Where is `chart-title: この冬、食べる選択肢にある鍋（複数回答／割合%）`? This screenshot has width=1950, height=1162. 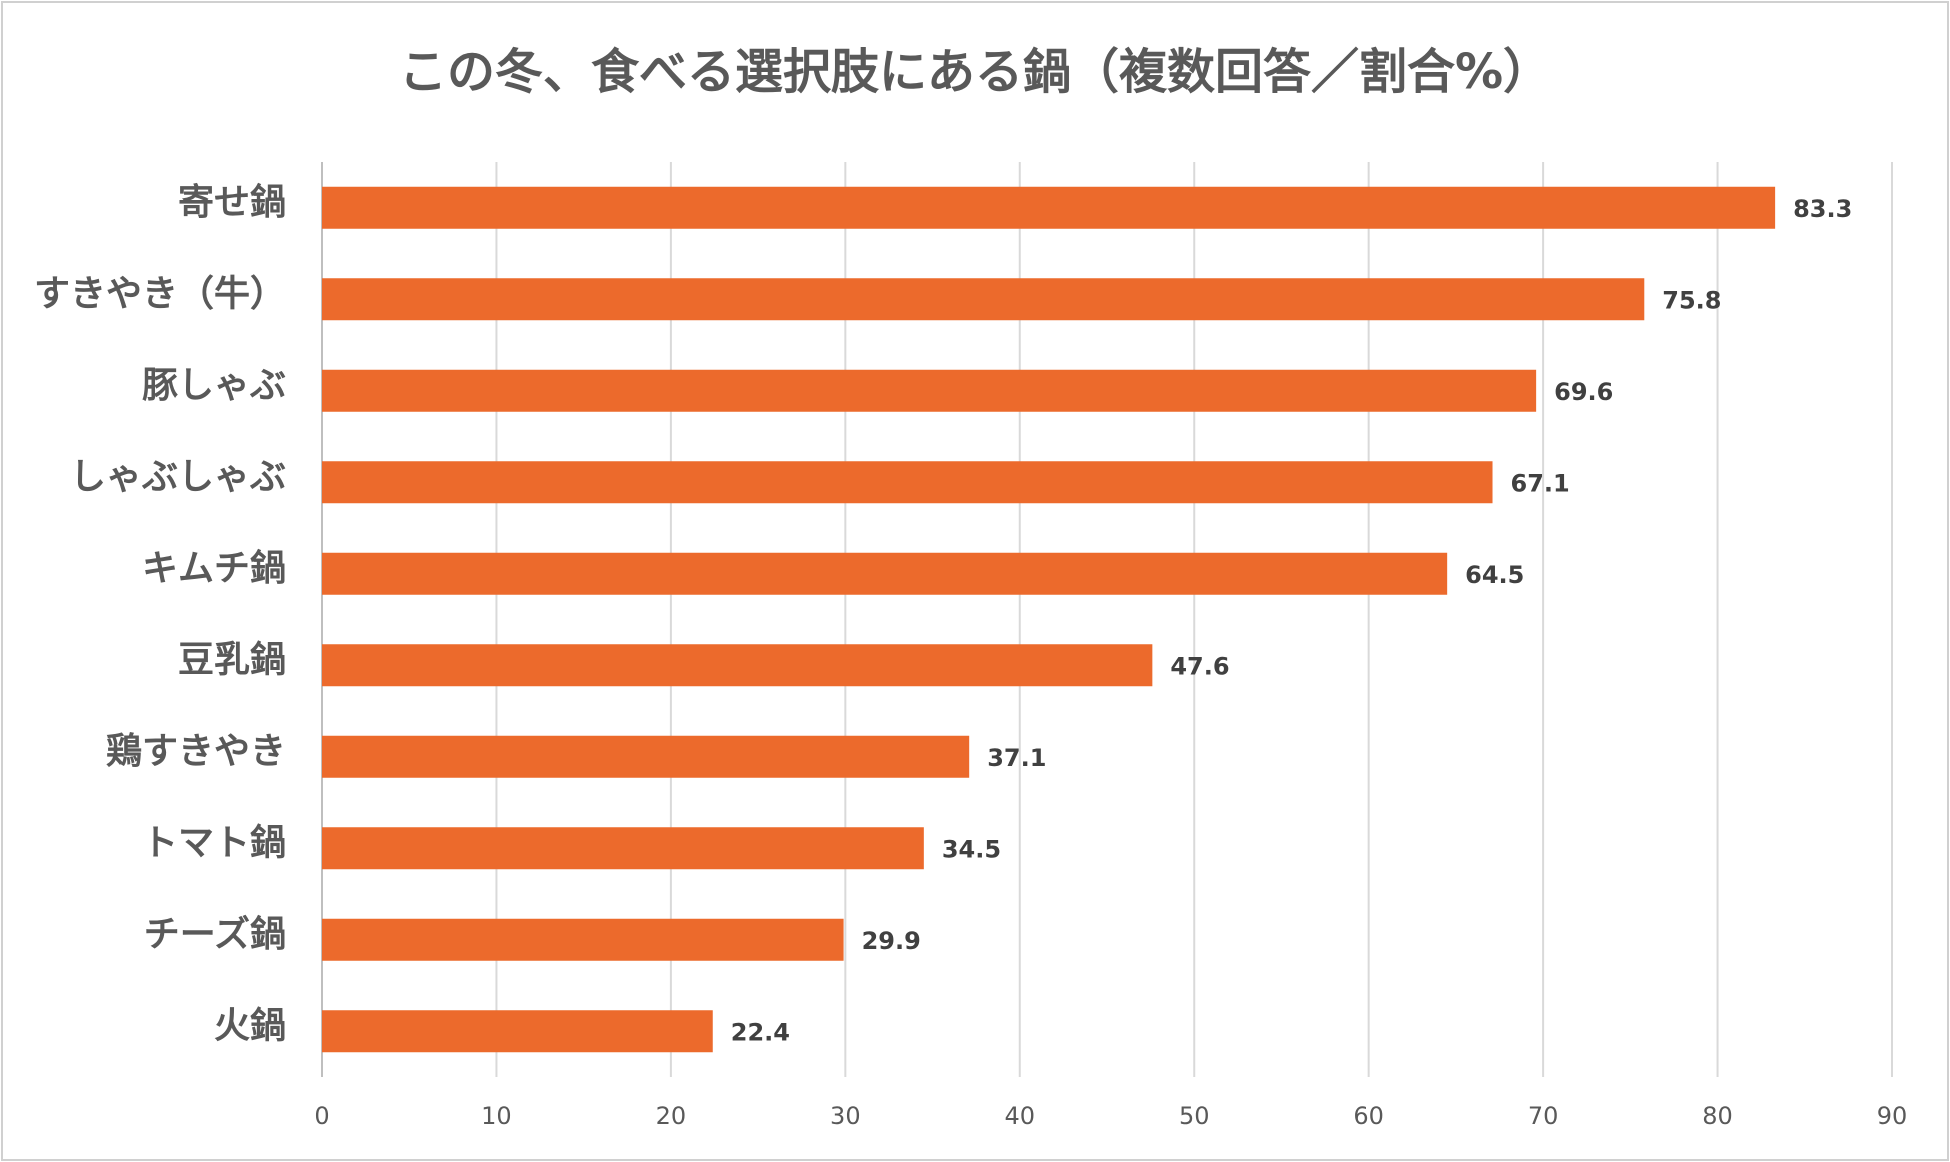 chart-title: この冬、食べる選択肢にある鍋（複数回答／割合%） is located at coordinates (975, 72).